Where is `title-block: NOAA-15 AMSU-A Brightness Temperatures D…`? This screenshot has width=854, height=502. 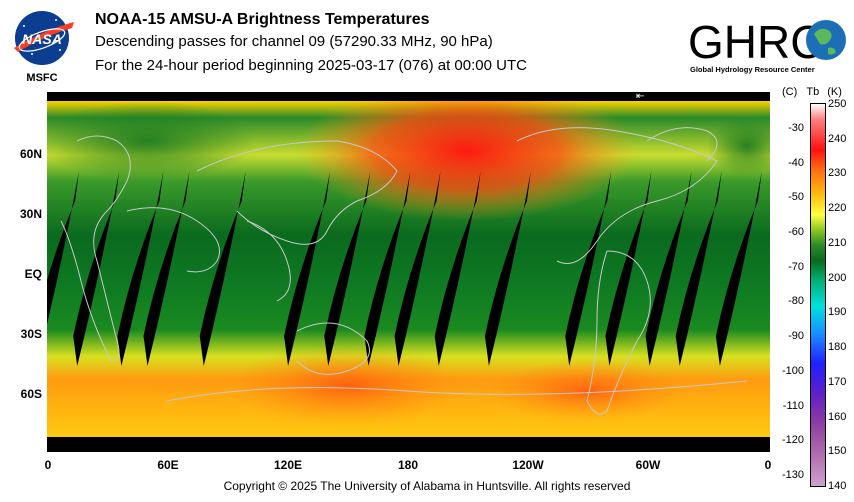 title-block: NOAA-15 AMSU-A Brightness Temperatures D… is located at coordinates (311, 44).